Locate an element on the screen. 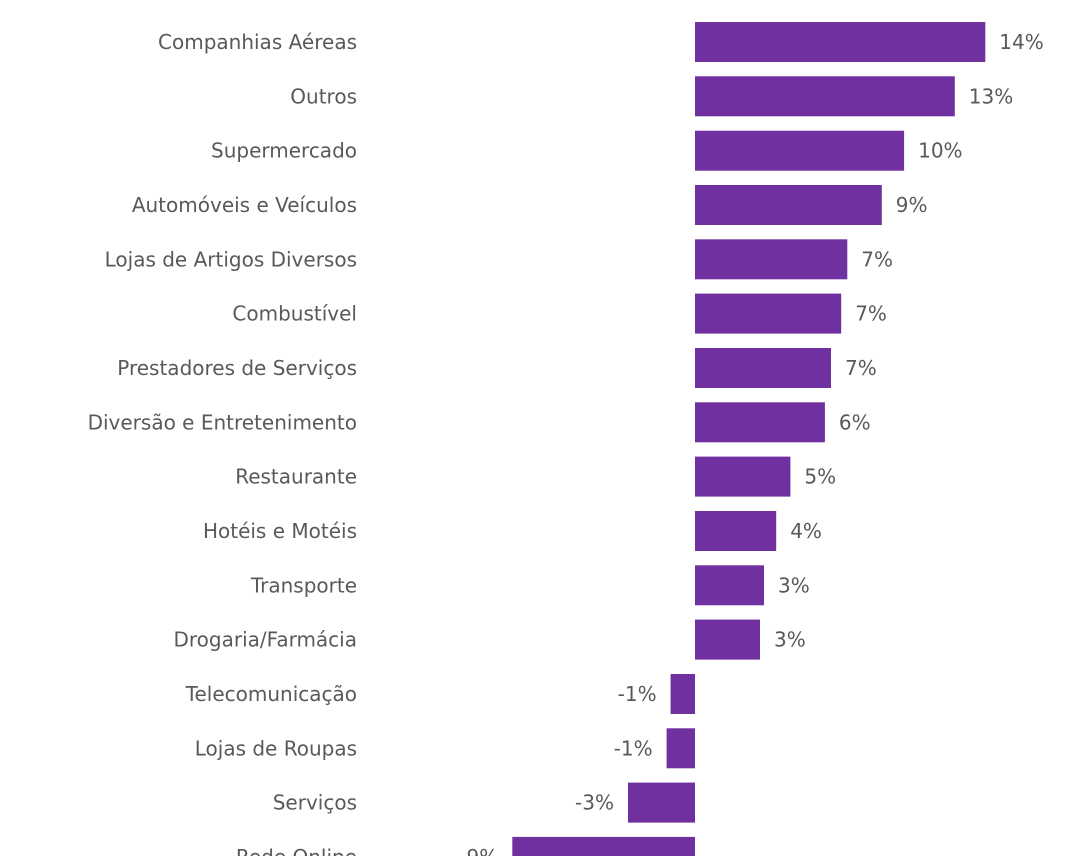 The width and height of the screenshot is (1065, 860). data-label-3: 9% is located at coordinates (912, 205).